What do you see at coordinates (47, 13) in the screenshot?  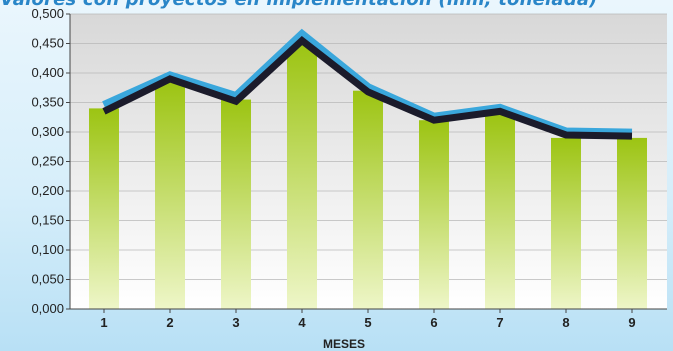 I see `y-tick-label: 0,500` at bounding box center [47, 13].